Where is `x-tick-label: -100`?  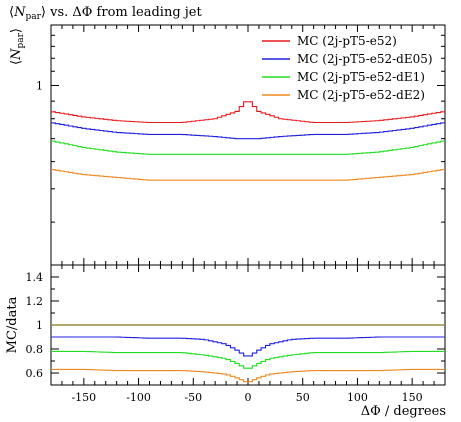 x-tick-label: -100 is located at coordinates (138, 397).